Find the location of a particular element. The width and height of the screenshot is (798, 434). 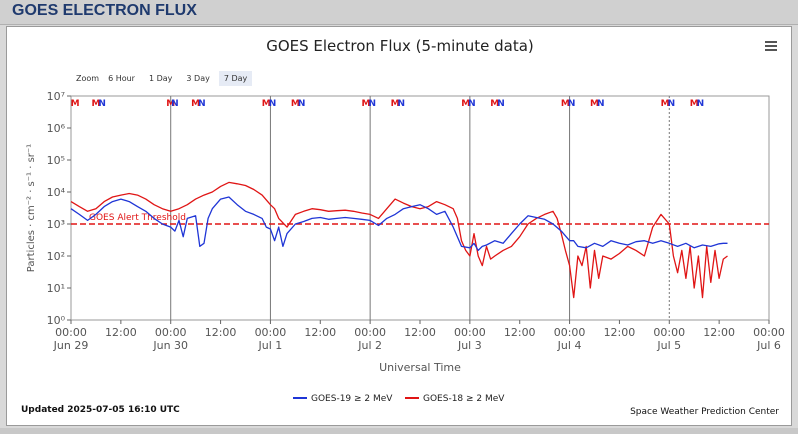

zoom-6-hour-button: 6 Hour is located at coordinates (121, 78).